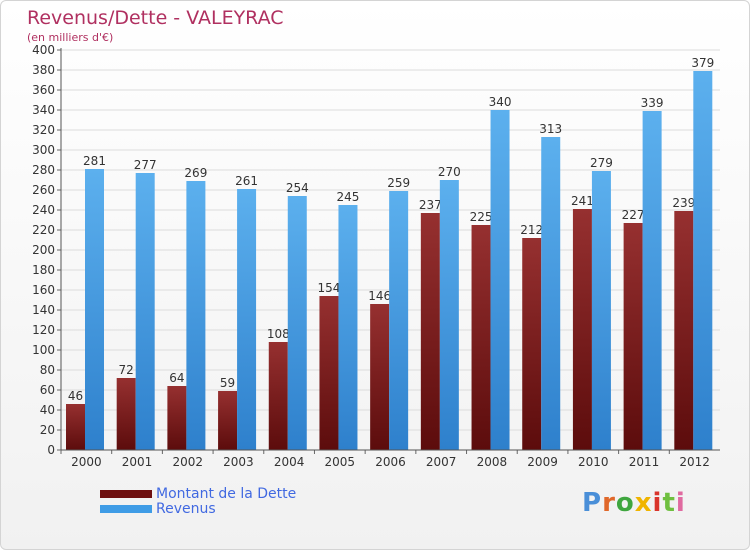 This screenshot has height=550, width=750. Describe the element at coordinates (51, 450) in the screenshot. I see `y-tick-label: 0` at that location.